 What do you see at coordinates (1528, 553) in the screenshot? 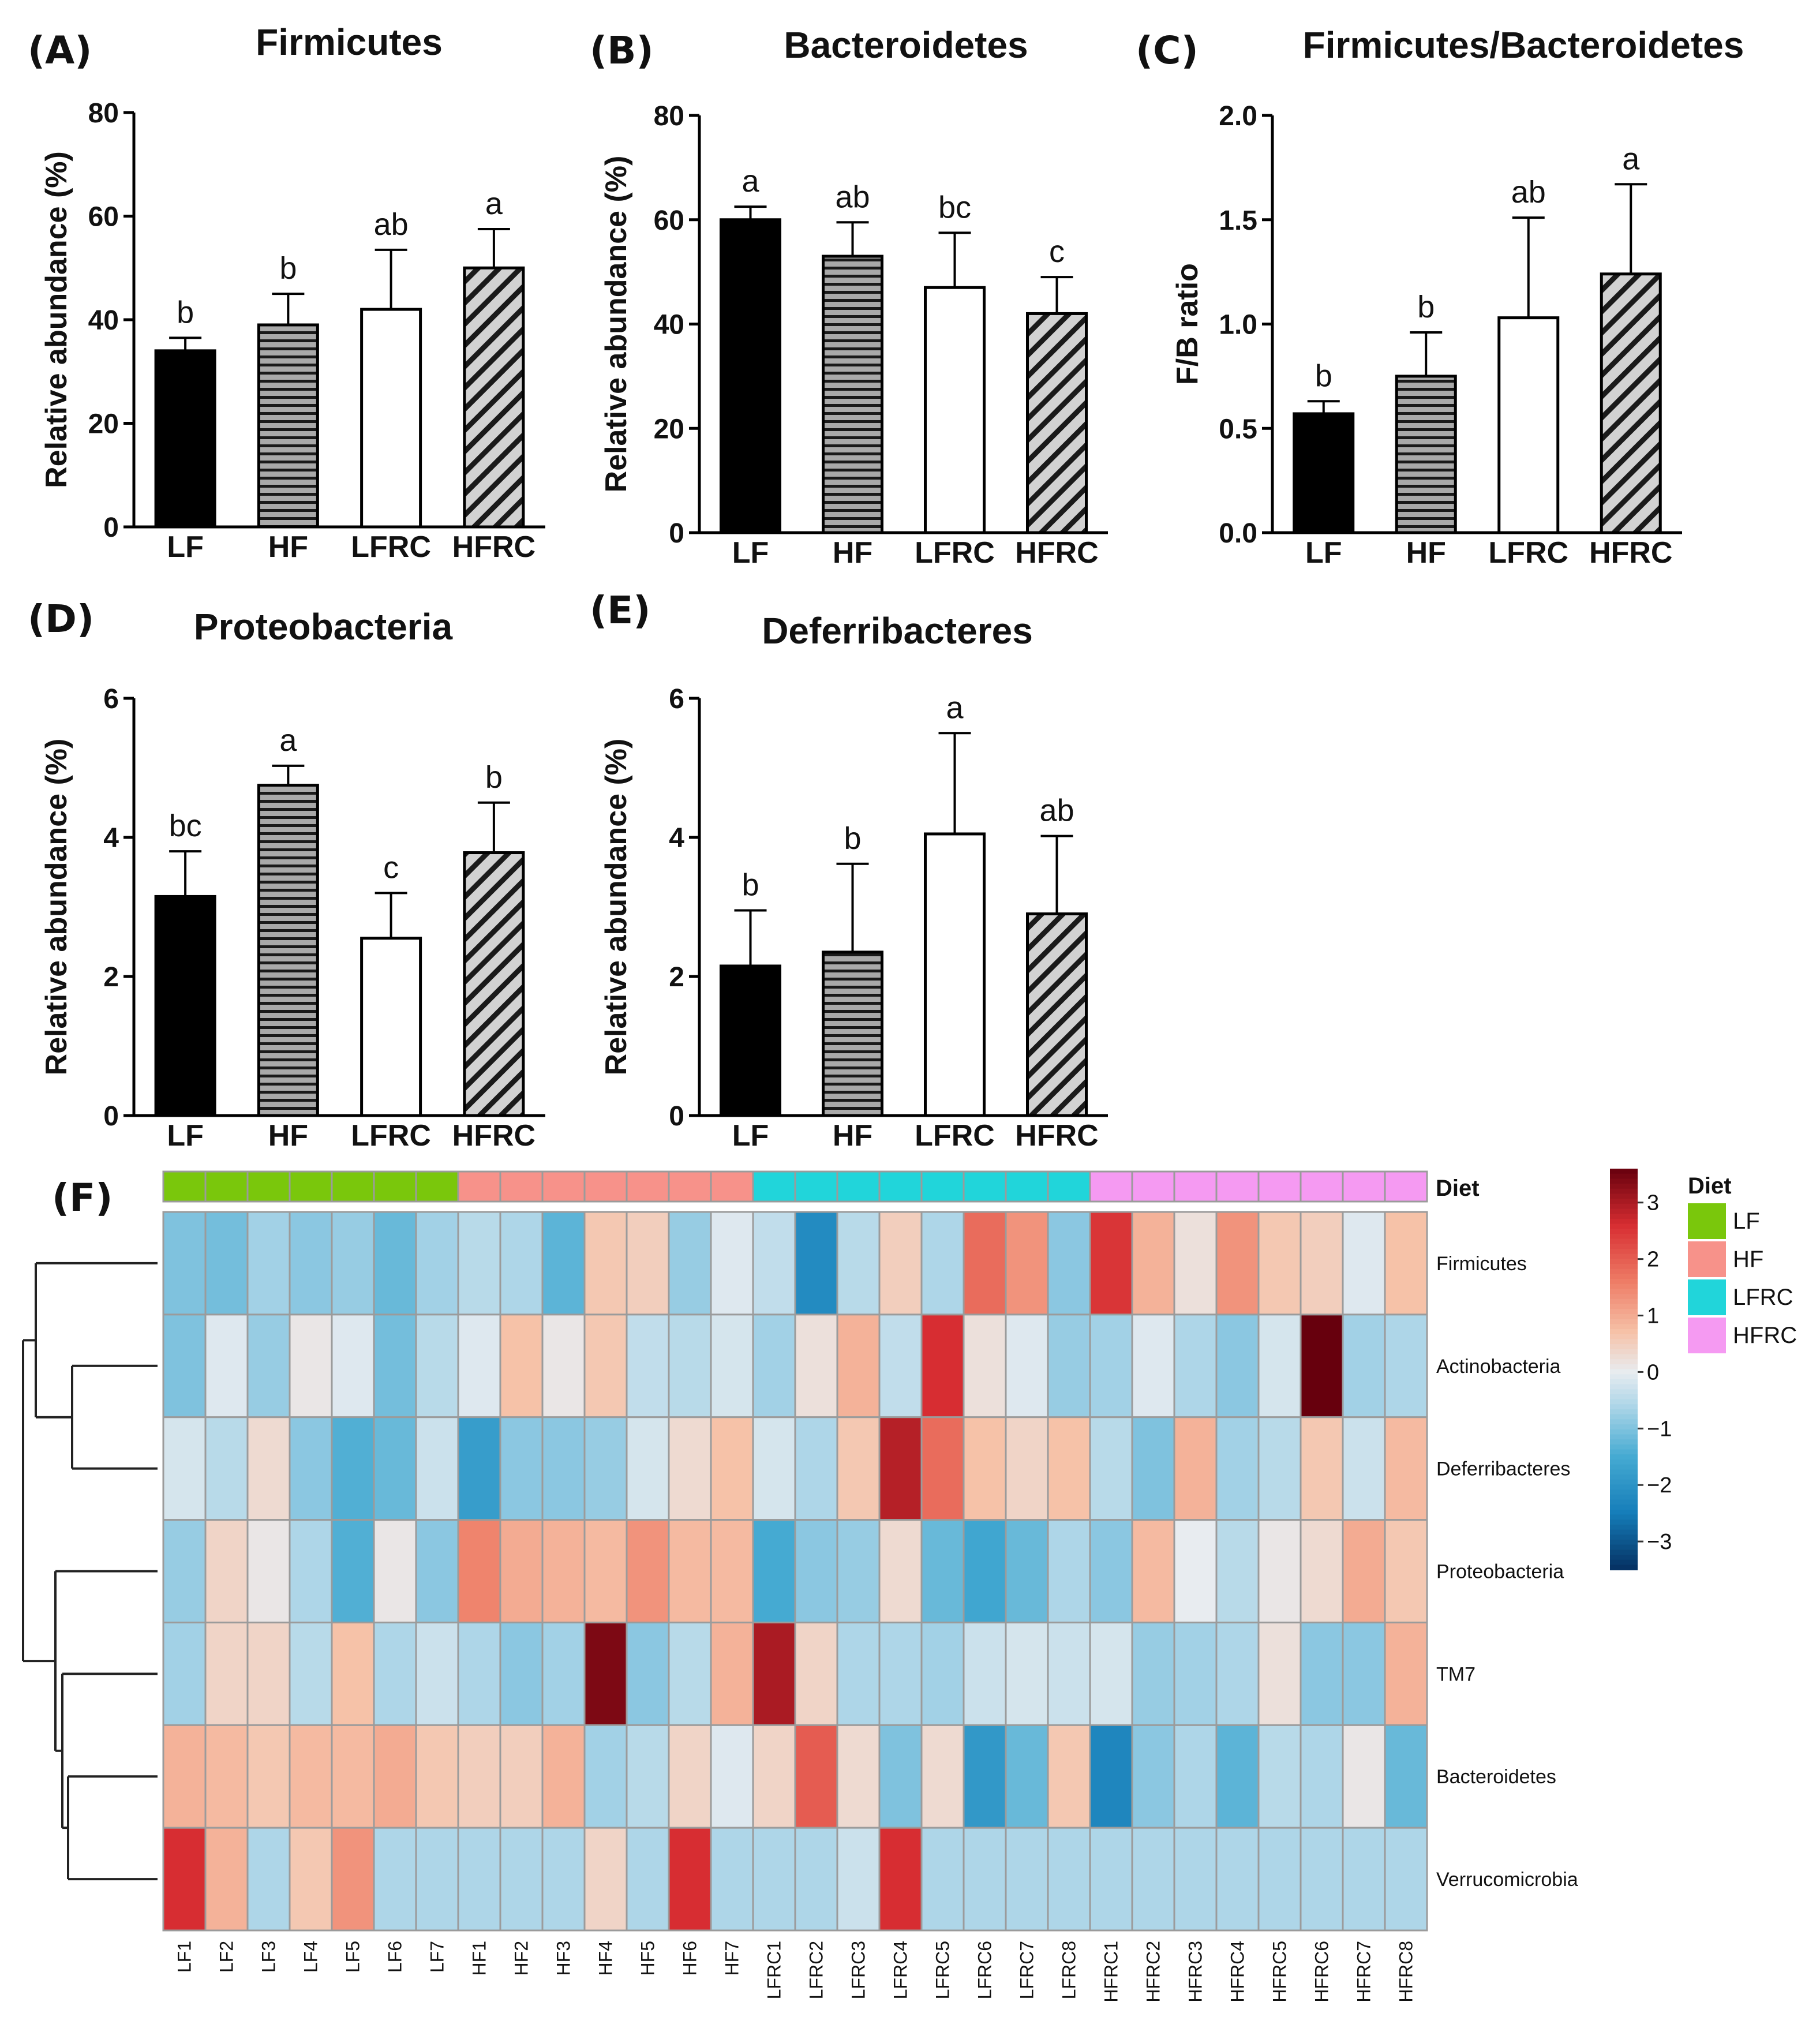
I see `x-tick-label: LFRC` at bounding box center [1528, 553].